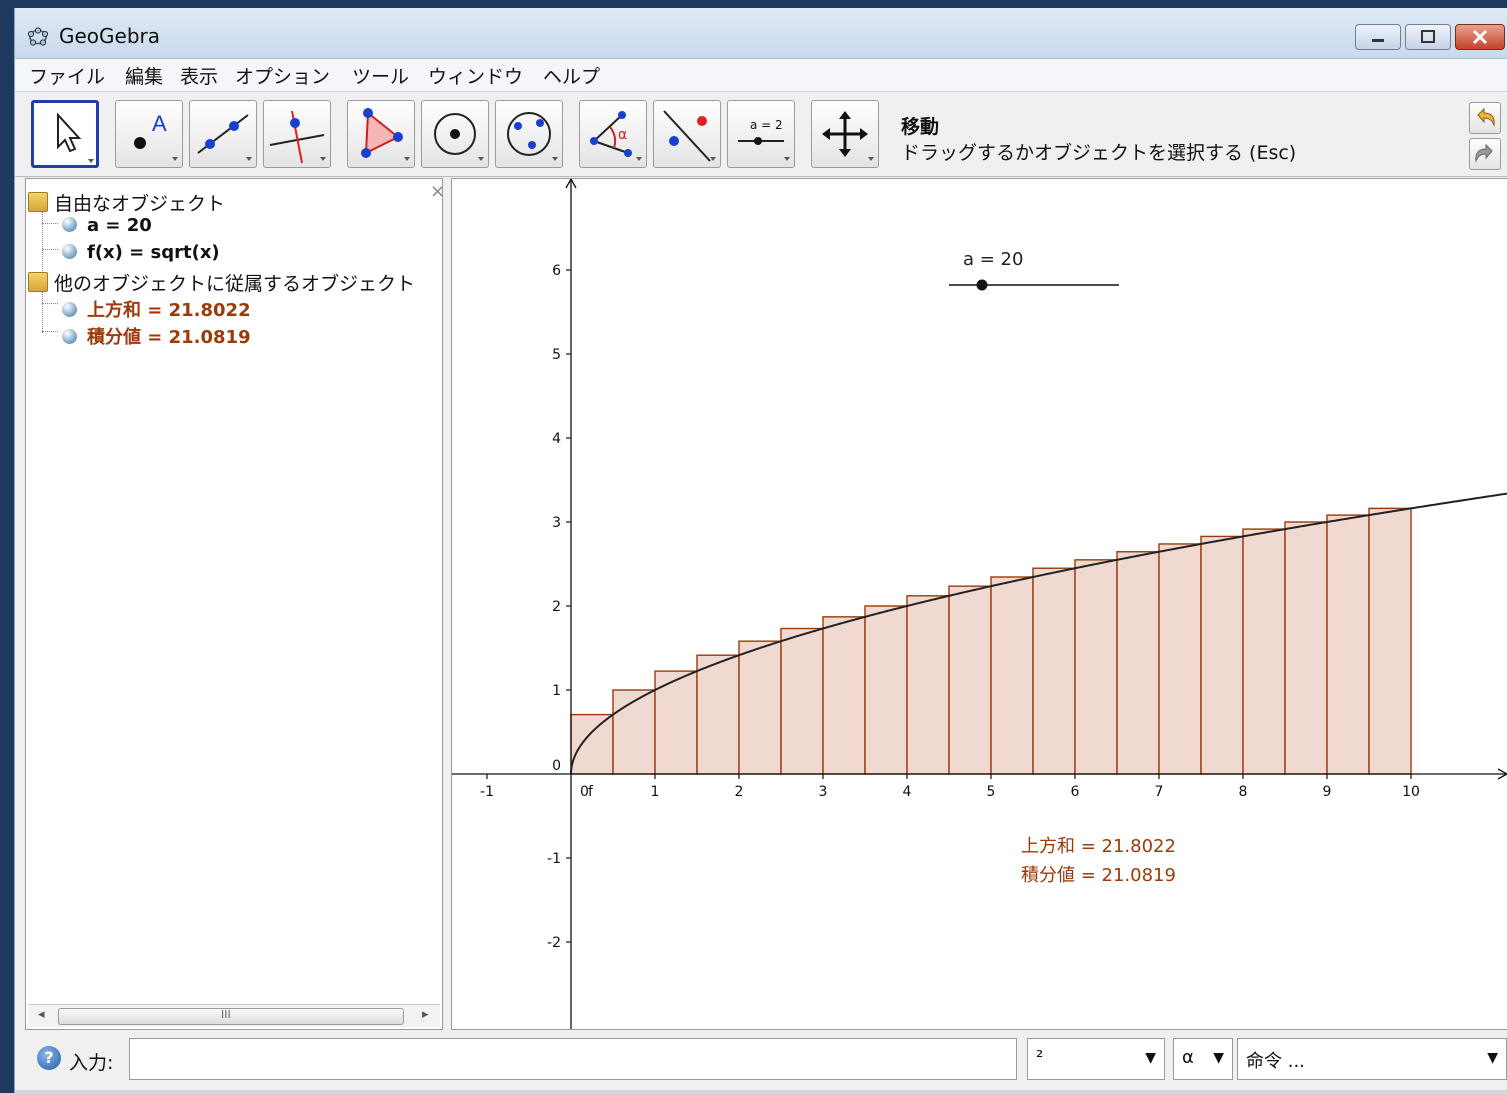 This screenshot has height=1093, width=1507. Describe the element at coordinates (554, 943) in the screenshot. I see `y-tick-label: -2` at that location.